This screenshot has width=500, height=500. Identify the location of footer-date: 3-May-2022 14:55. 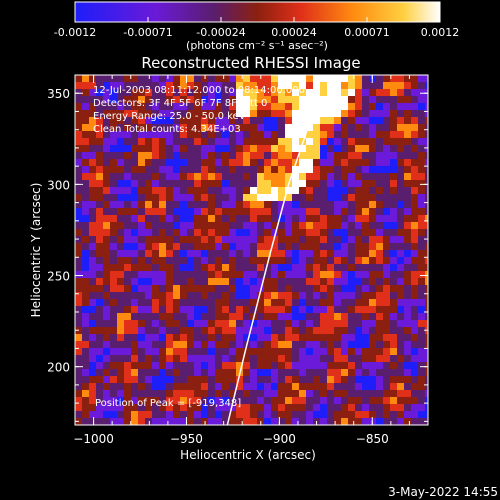
(443, 492).